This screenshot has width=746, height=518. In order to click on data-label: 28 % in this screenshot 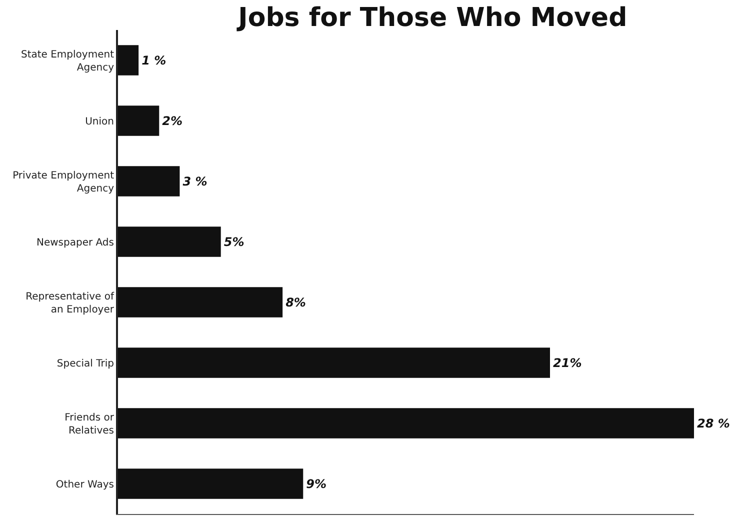, I will do `click(713, 423)`.